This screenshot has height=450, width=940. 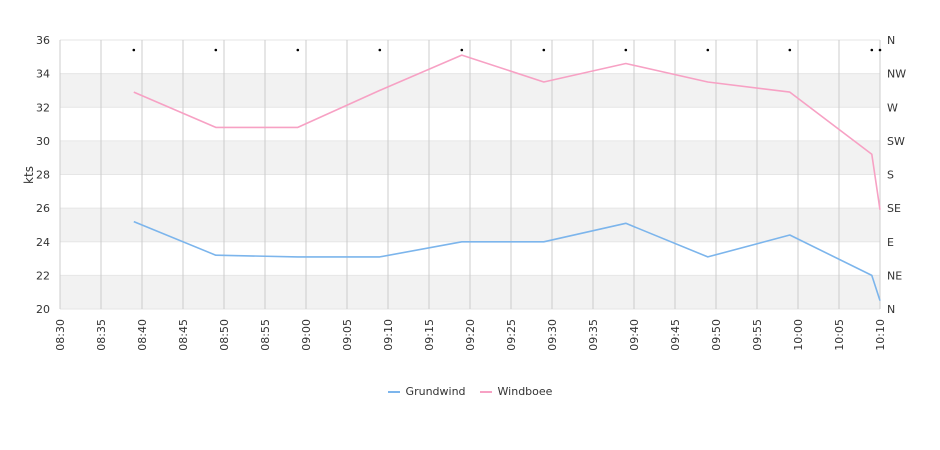 I want to click on direction-markers, so click(x=507, y=50).